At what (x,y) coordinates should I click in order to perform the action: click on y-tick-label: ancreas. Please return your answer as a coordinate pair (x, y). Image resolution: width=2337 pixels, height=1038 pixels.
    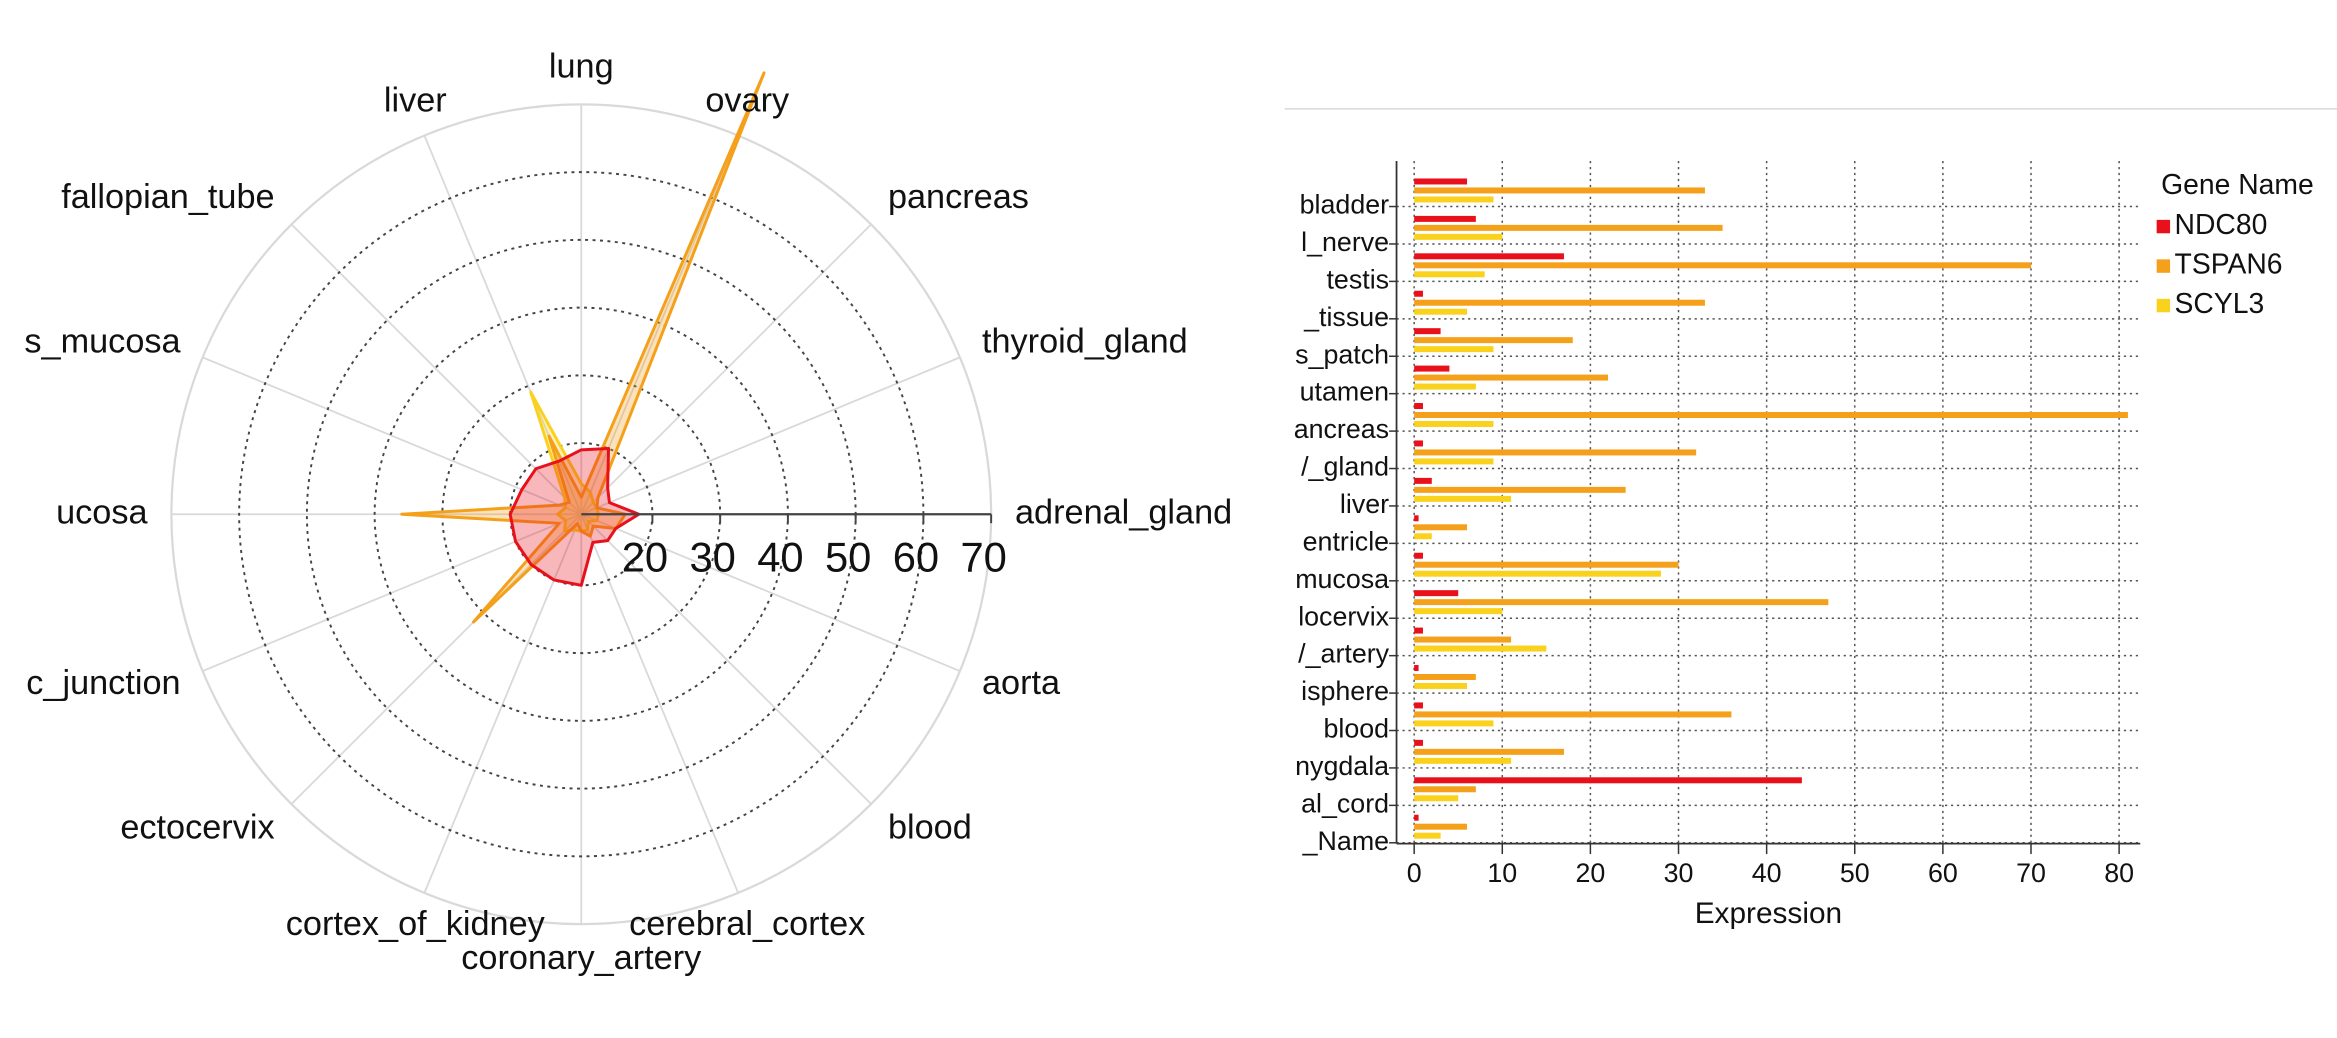
    Looking at the image, I should click on (1341, 429).